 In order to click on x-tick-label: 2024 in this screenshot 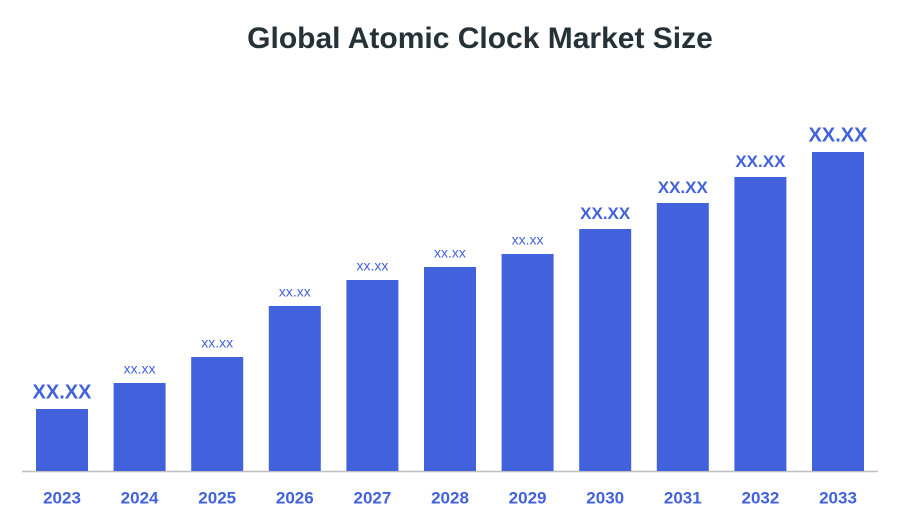, I will do `click(140, 497)`.